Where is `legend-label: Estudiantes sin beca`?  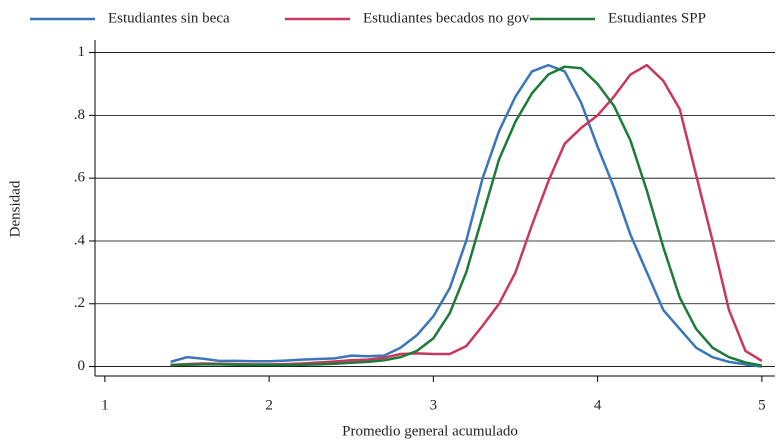 legend-label: Estudiantes sin beca is located at coordinates (169, 18).